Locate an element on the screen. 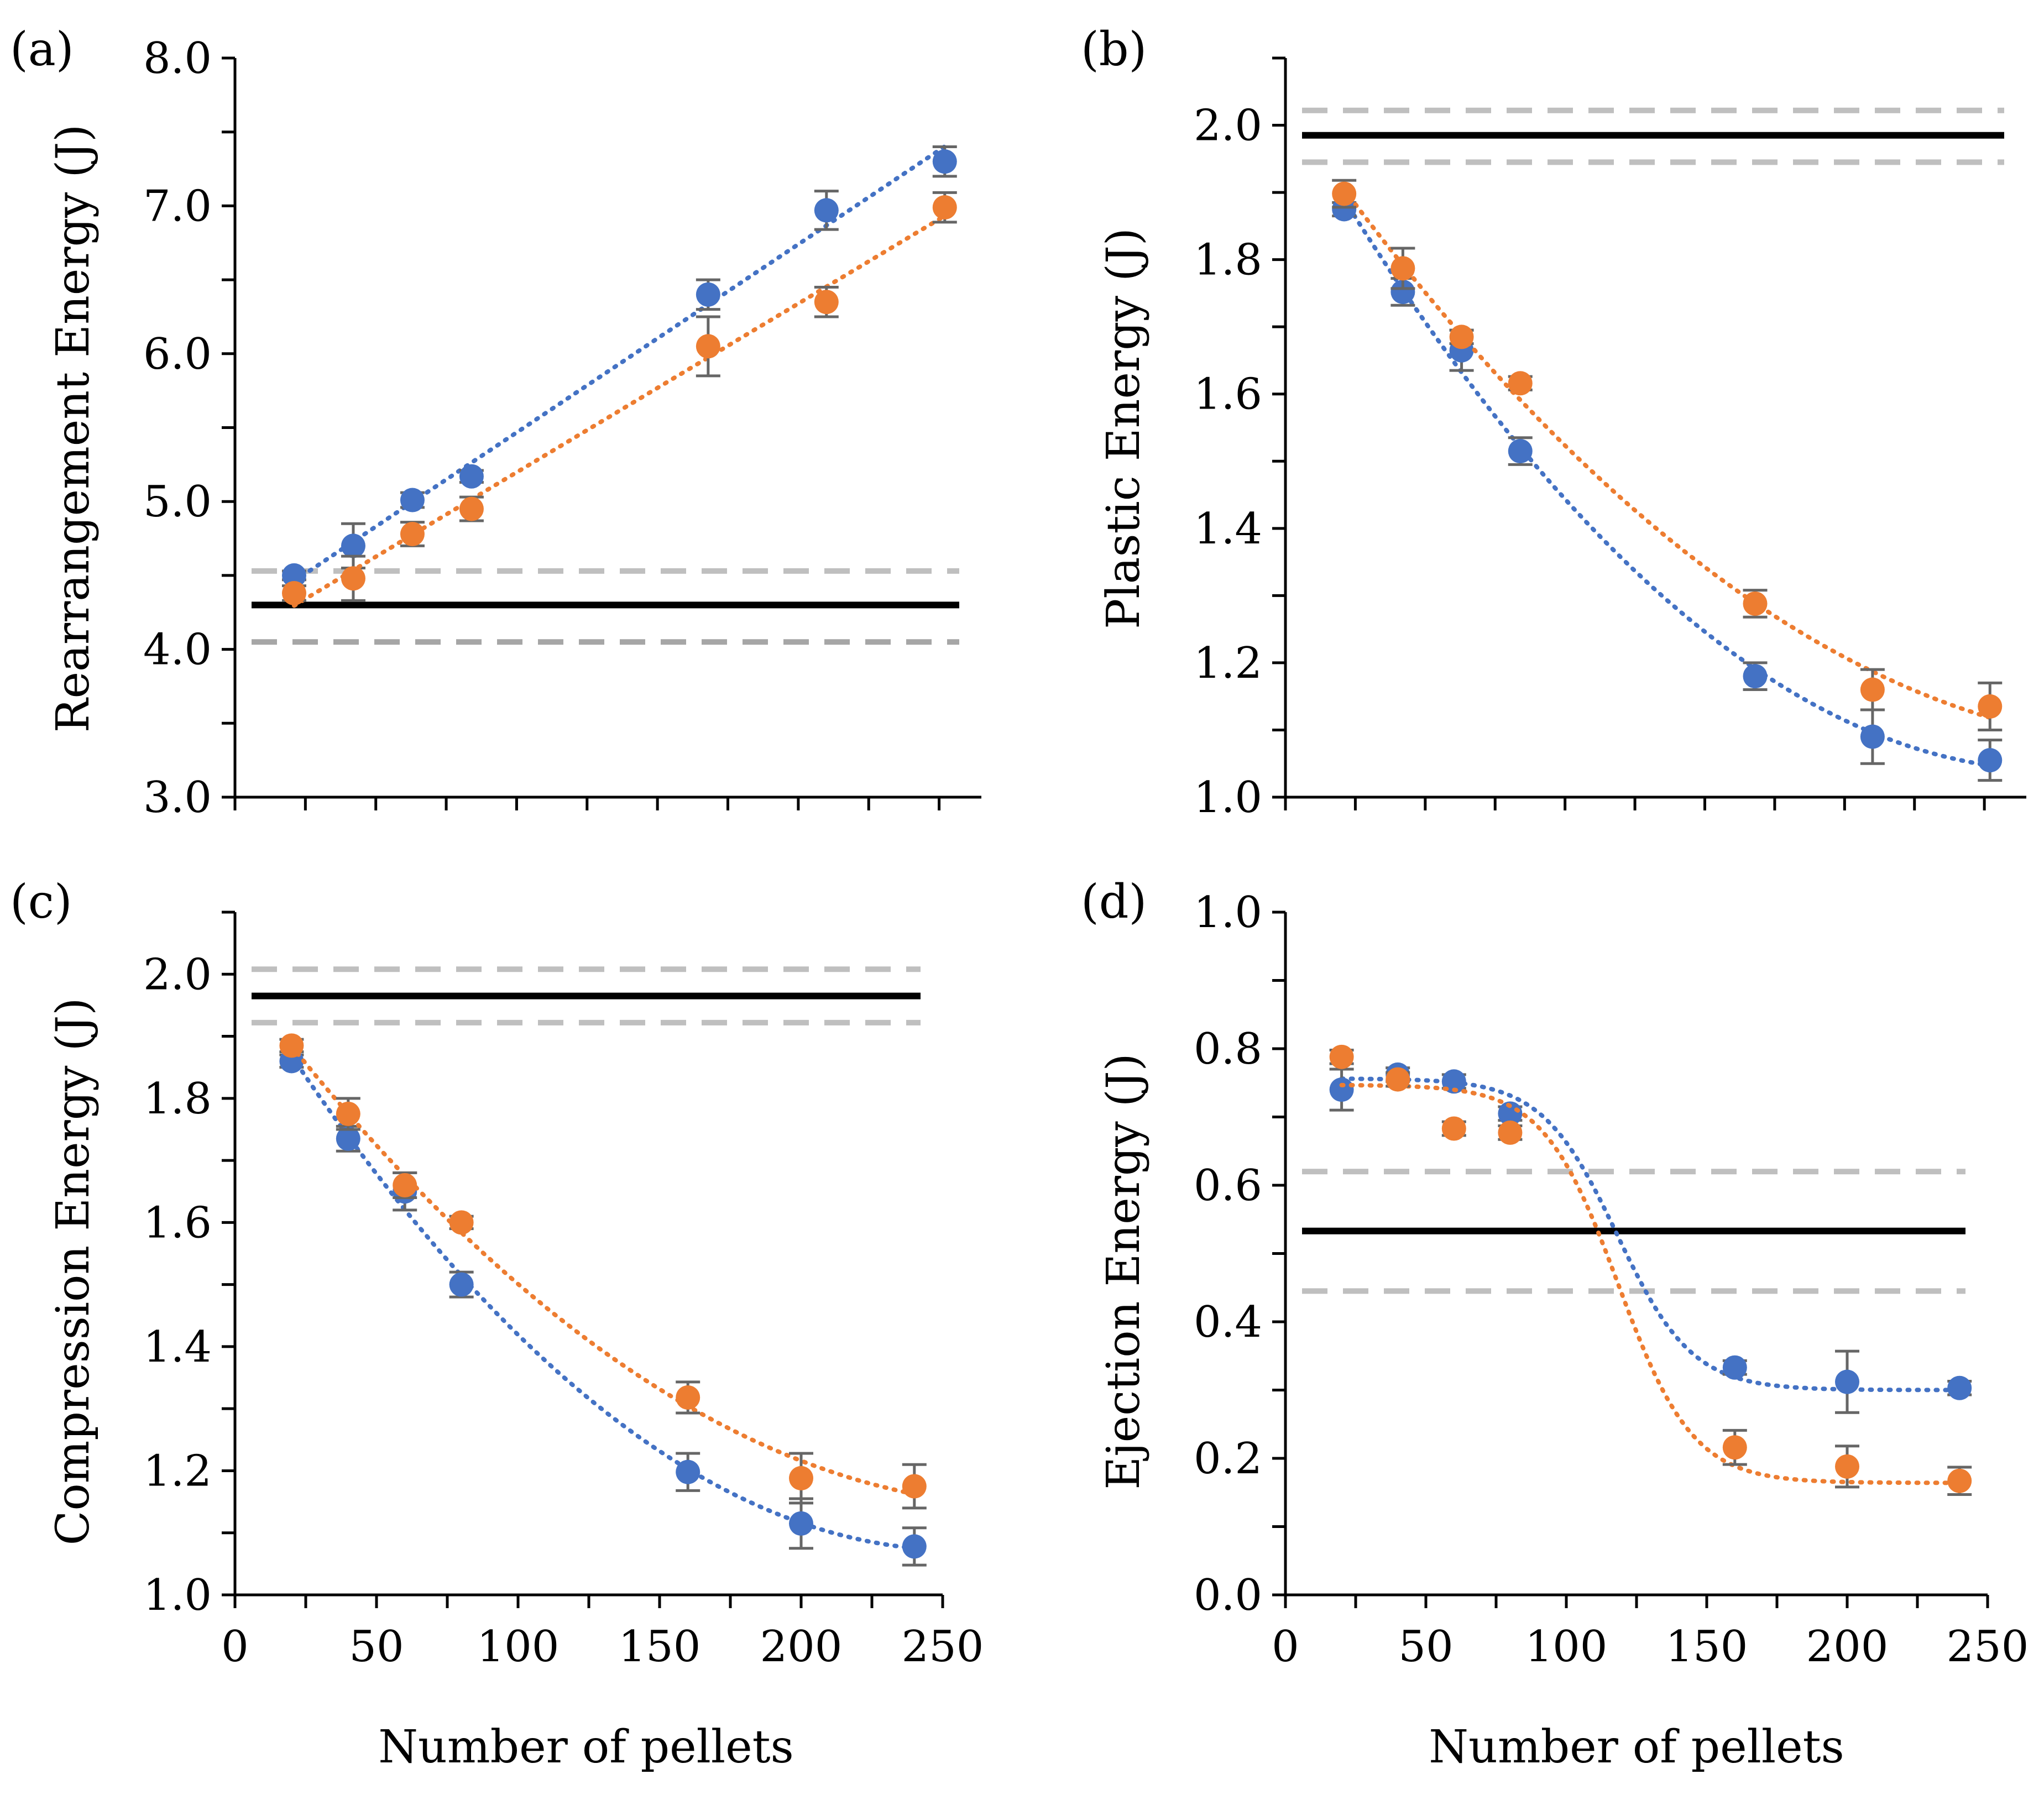 The height and width of the screenshot is (1795, 2044). y-axis-title: Rearrangement Energy (J) is located at coordinates (73, 429).